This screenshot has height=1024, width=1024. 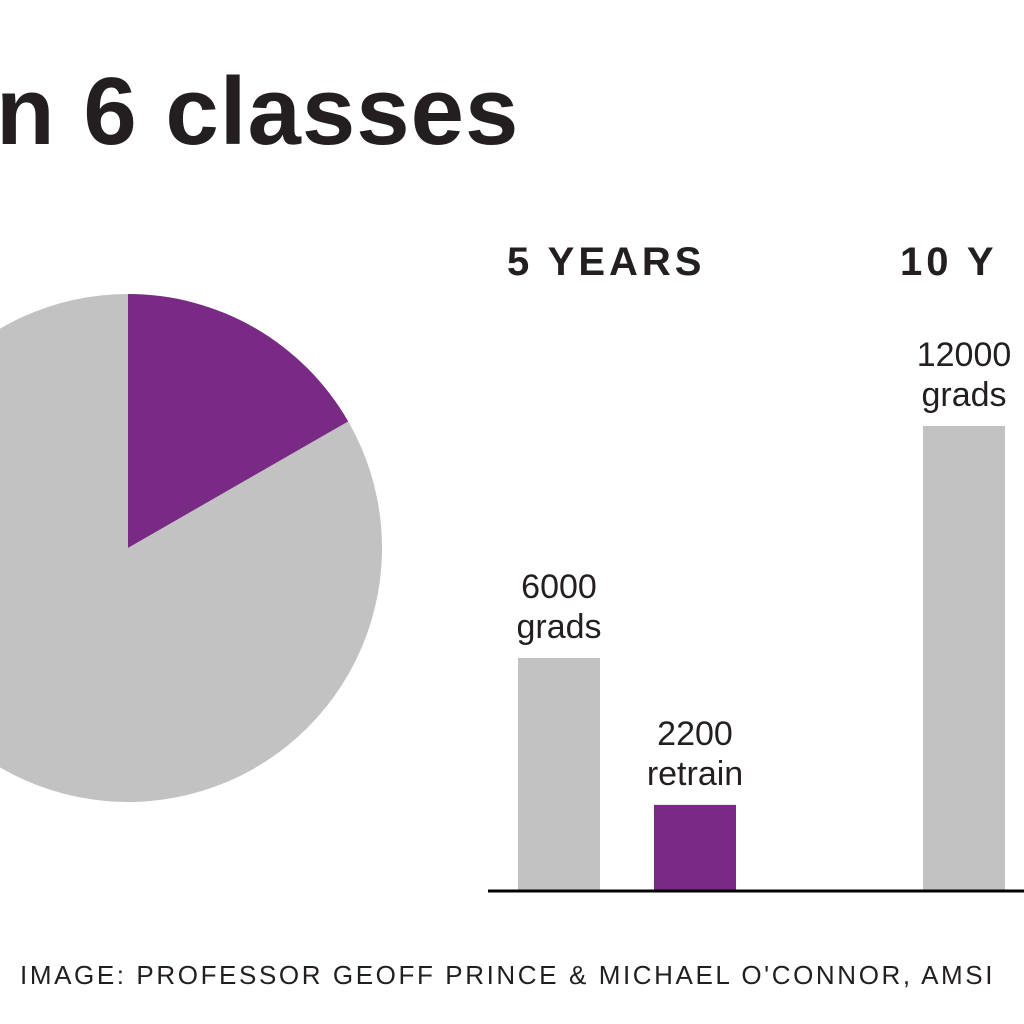 I want to click on bar-value-label: 12000, so click(x=964, y=355).